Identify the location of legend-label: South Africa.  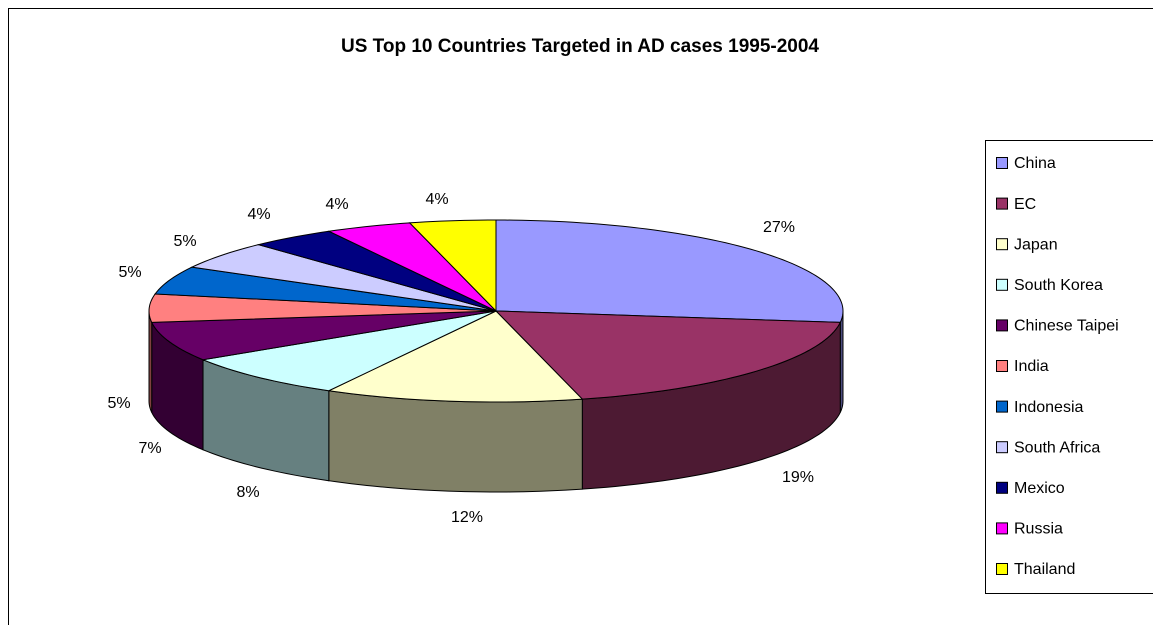
(1057, 447).